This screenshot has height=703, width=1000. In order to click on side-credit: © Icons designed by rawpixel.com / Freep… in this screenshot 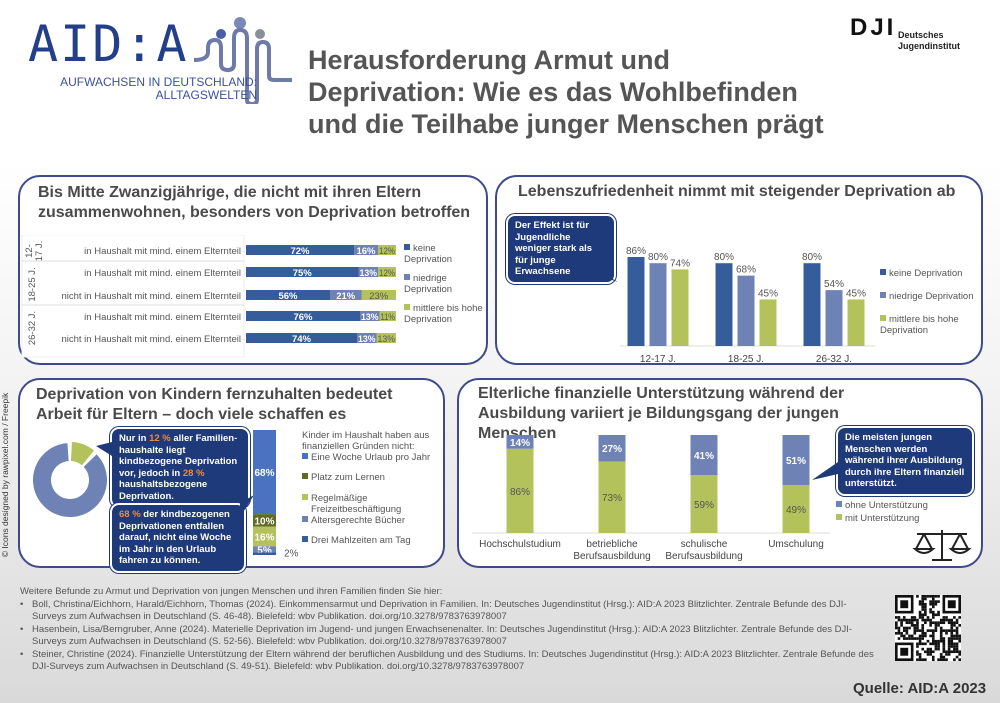, I will do `click(5, 475)`.